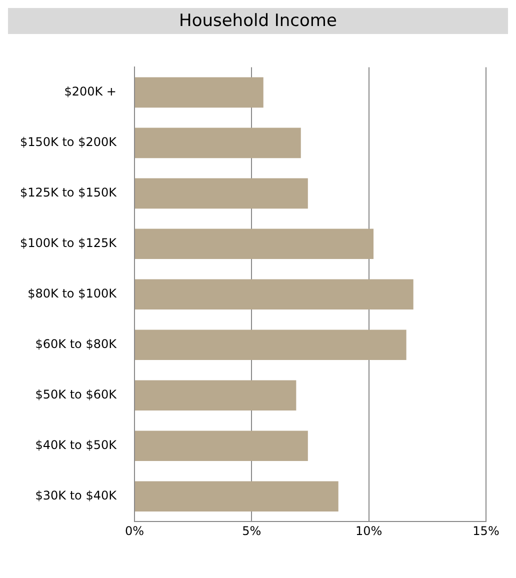  What do you see at coordinates (76, 495) in the screenshot?
I see `y-tick-label: $30K to $40K` at bounding box center [76, 495].